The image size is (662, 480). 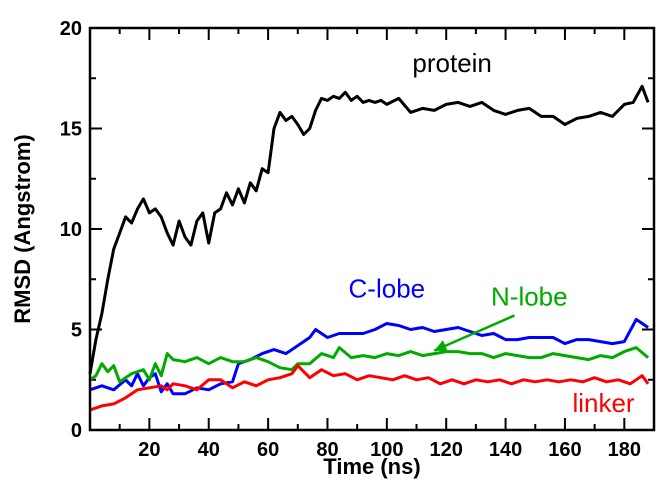 What do you see at coordinates (371, 466) in the screenshot?
I see `x-axis-title: Time (ns)` at bounding box center [371, 466].